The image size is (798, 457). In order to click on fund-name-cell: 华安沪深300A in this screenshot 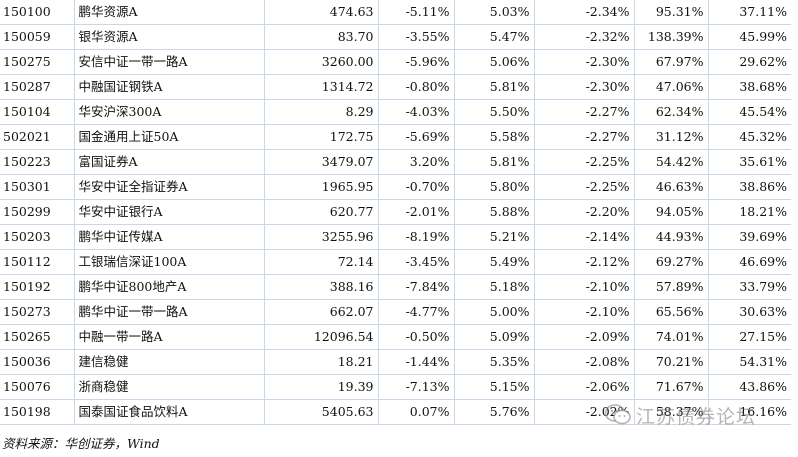, I will do `click(169, 112)`.